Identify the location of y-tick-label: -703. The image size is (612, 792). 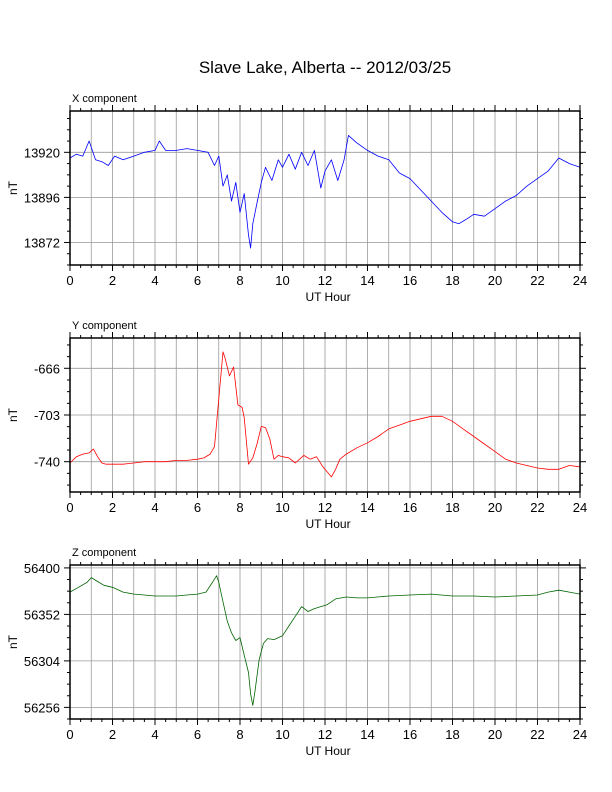
(47, 415).